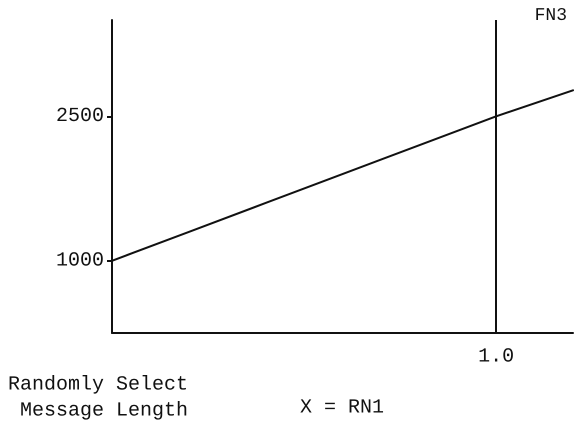 The height and width of the screenshot is (428, 576). What do you see at coordinates (98, 398) in the screenshot?
I see `x-axis-title: Randomly Select Message Length` at bounding box center [98, 398].